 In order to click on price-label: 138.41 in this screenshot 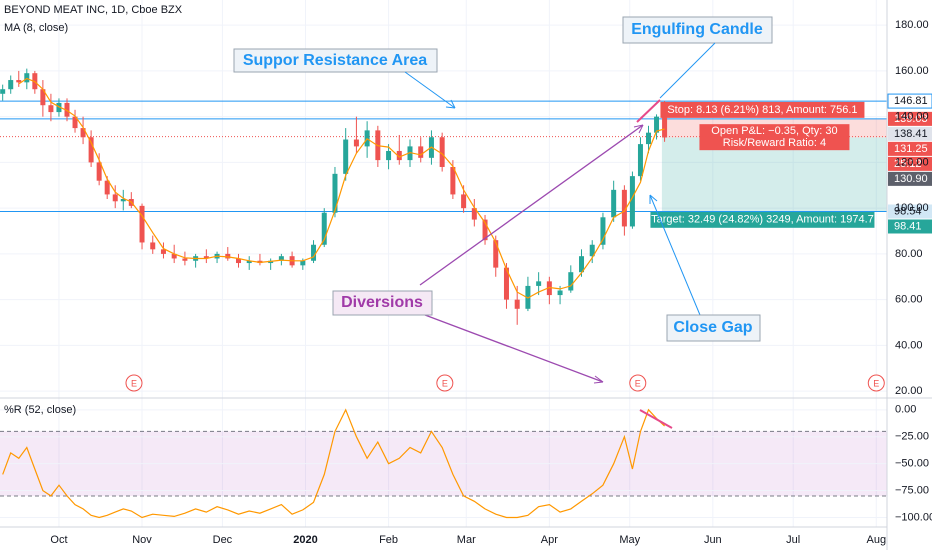, I will do `click(911, 134)`.